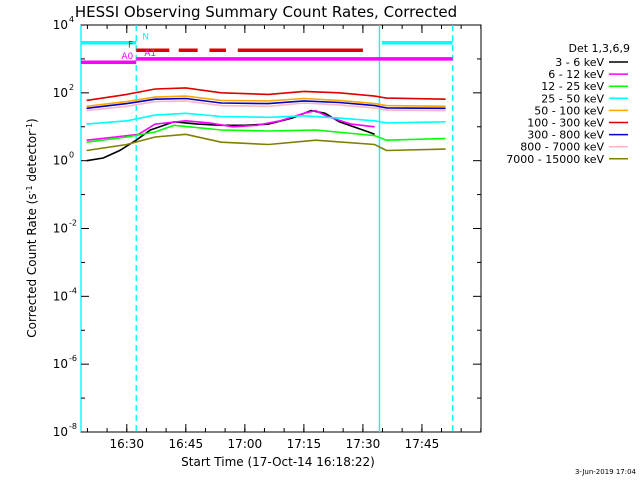  Describe the element at coordinates (145, 38) in the screenshot. I see `state-bar-label: N` at that location.